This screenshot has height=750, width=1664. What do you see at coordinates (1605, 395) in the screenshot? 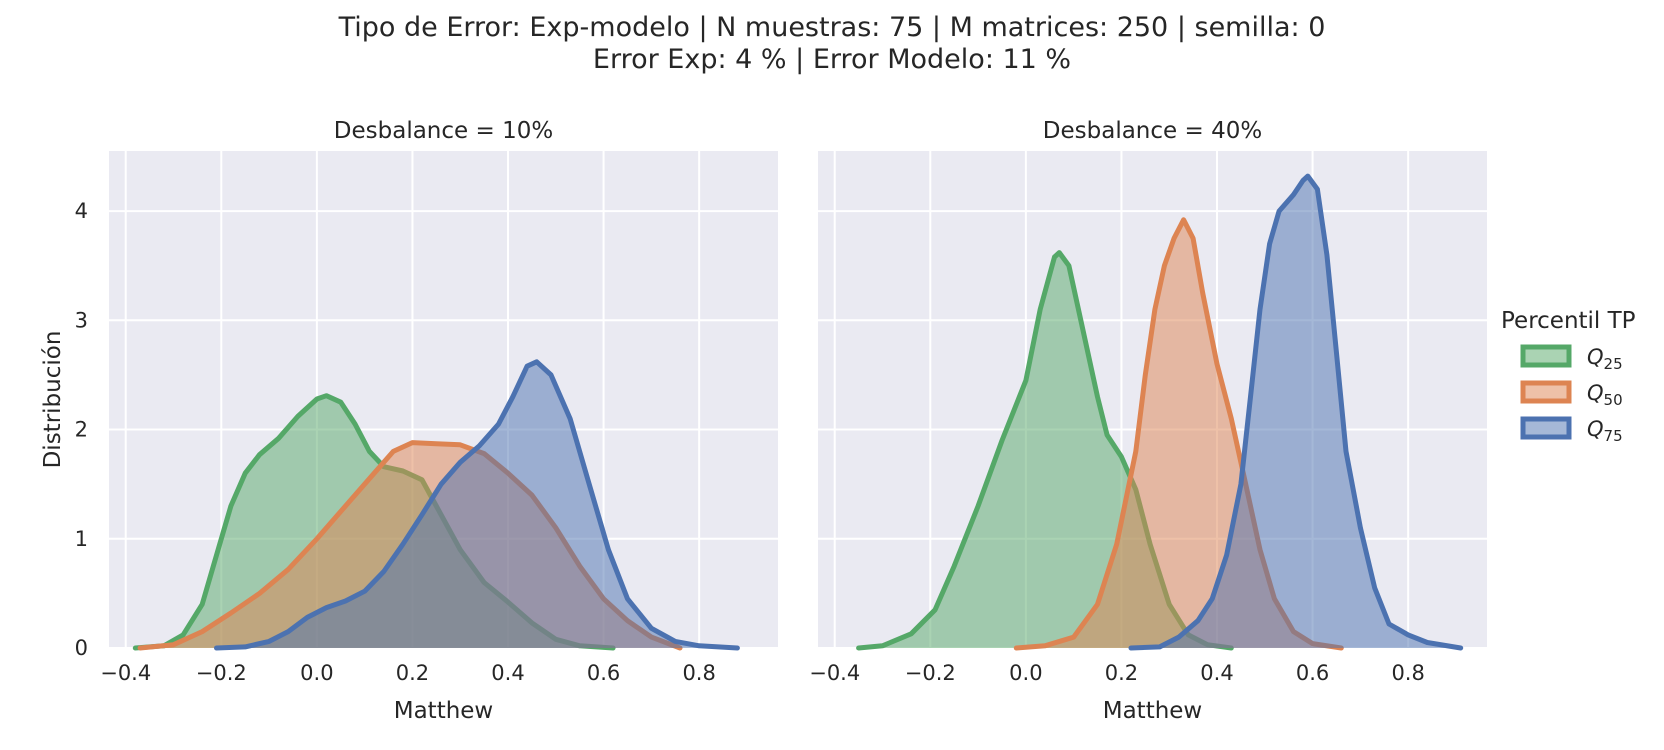
I see `legend-label: Q50` at bounding box center [1605, 395].